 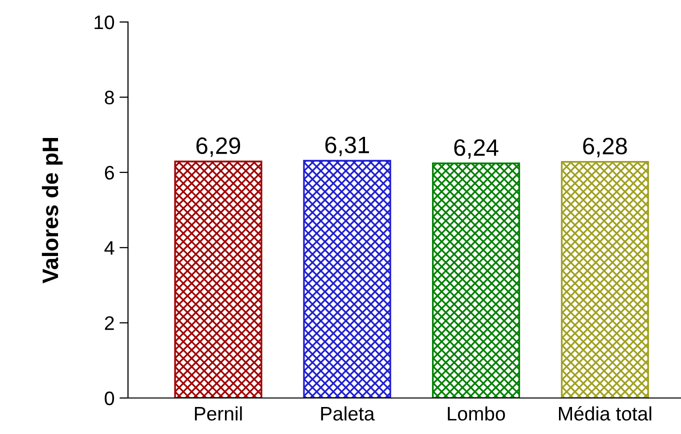 What do you see at coordinates (347, 146) in the screenshot?
I see `data-label: 6,31` at bounding box center [347, 146].